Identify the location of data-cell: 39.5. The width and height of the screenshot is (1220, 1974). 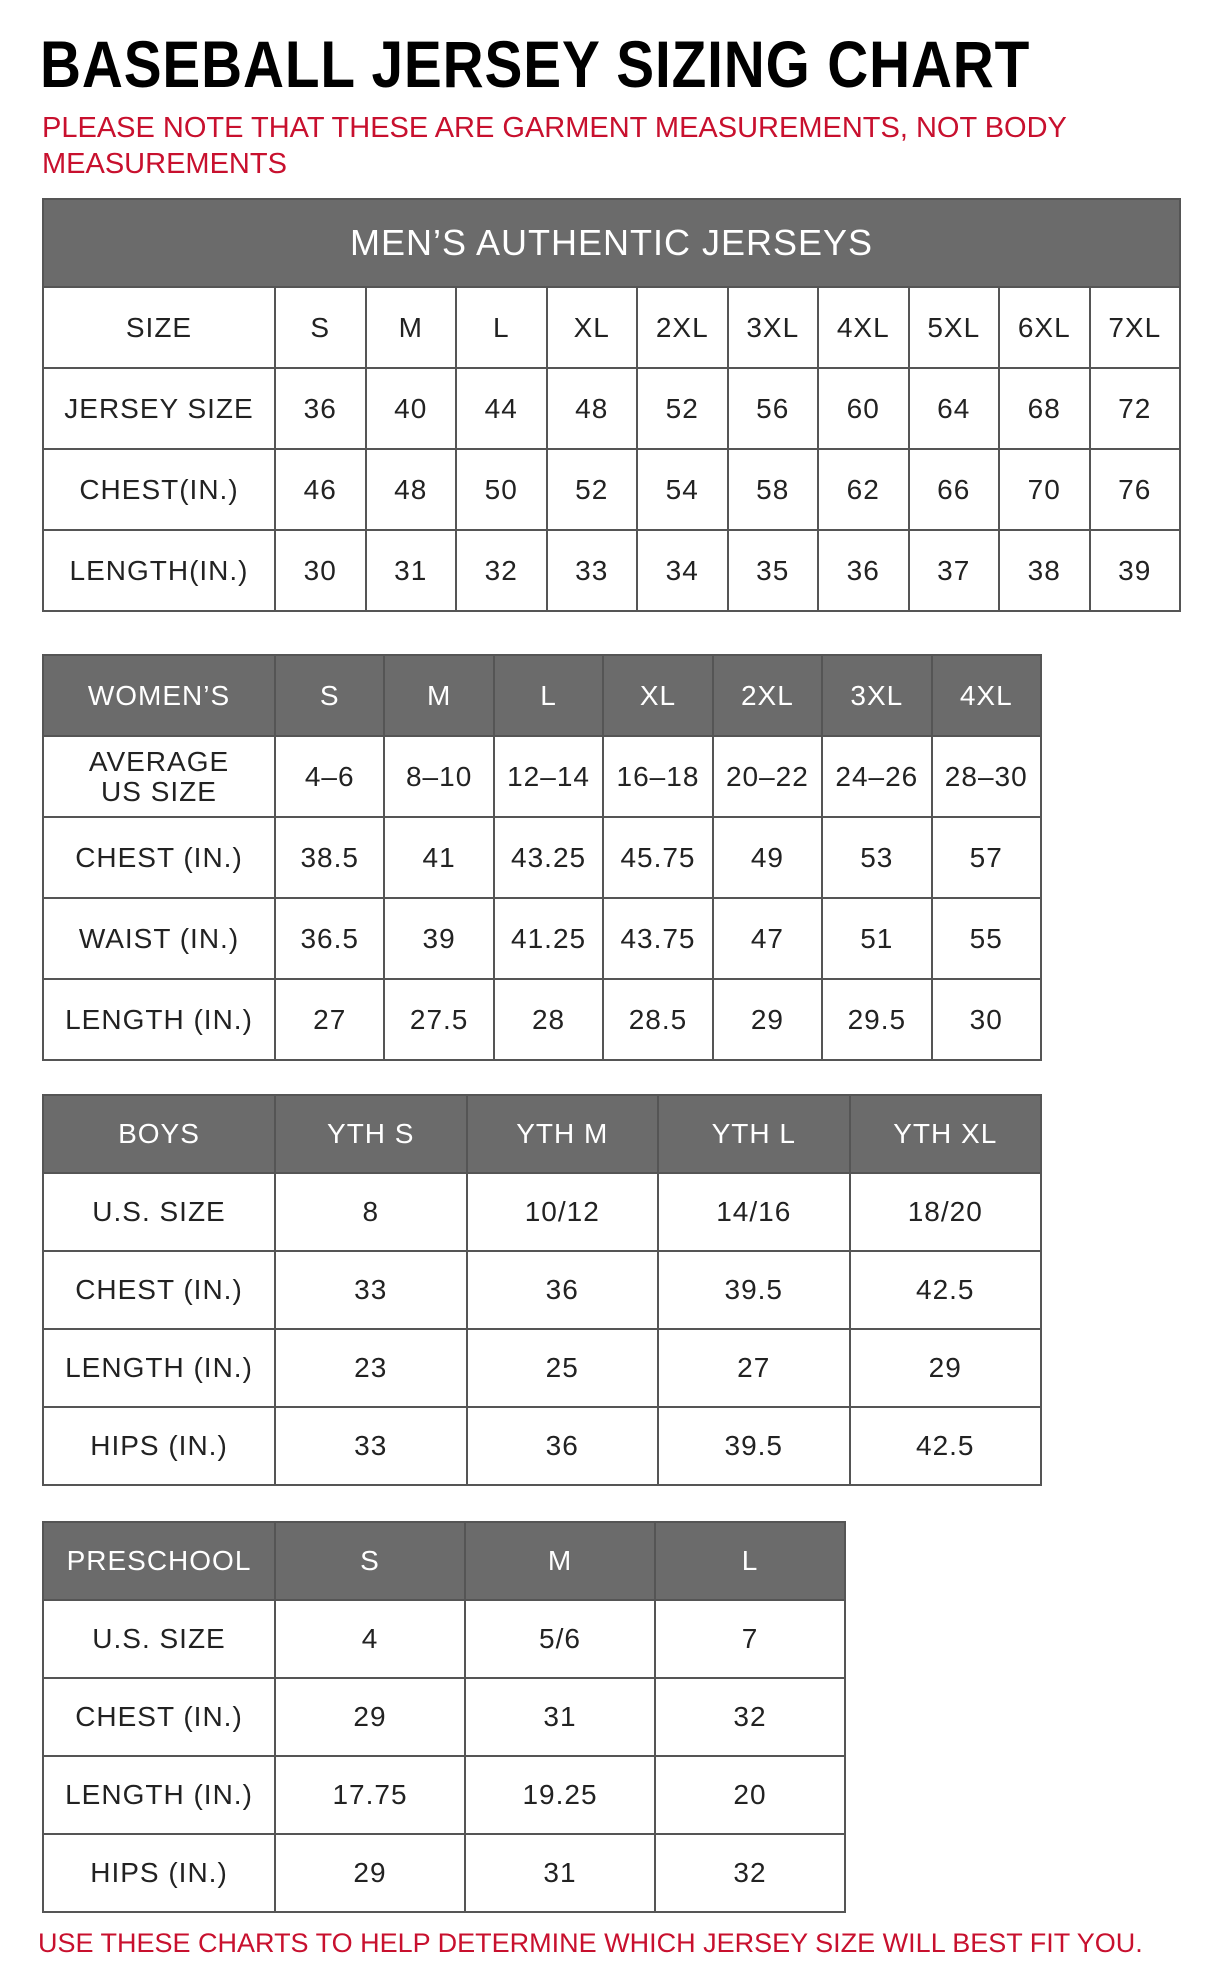
(754, 1290).